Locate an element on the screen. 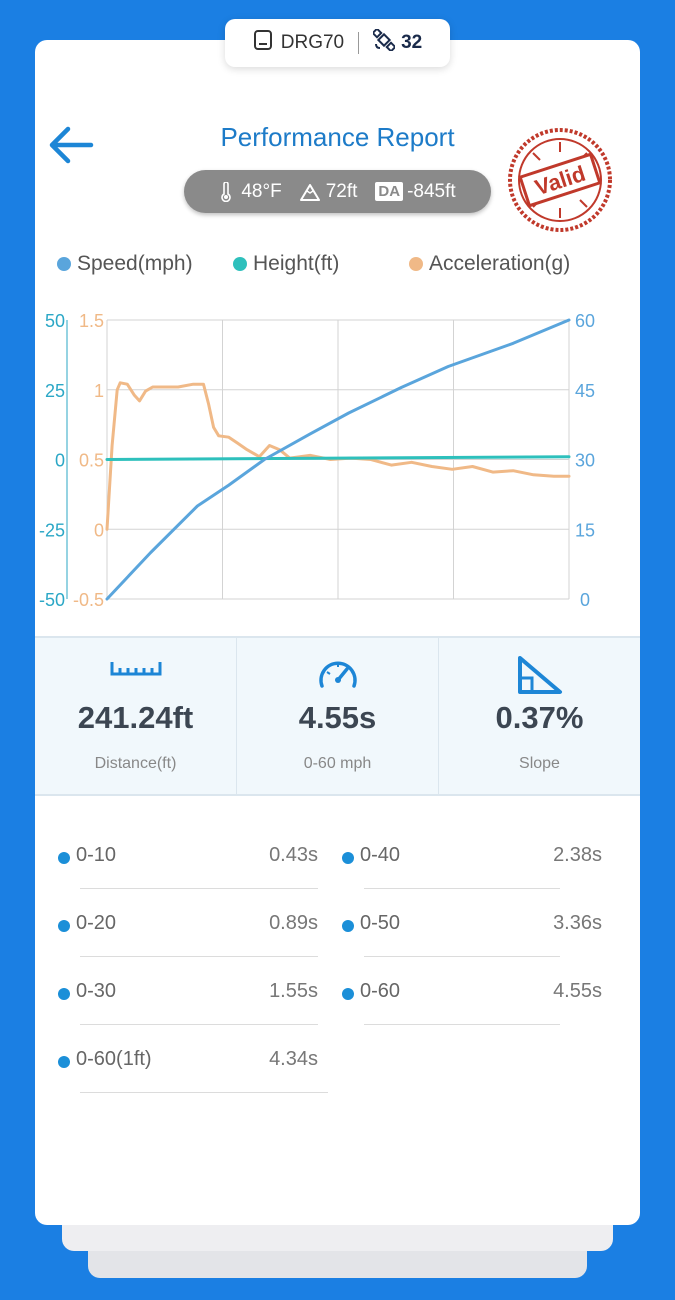 This screenshot has height=1300, width=675. split-time: 3.36s is located at coordinates (577, 923).